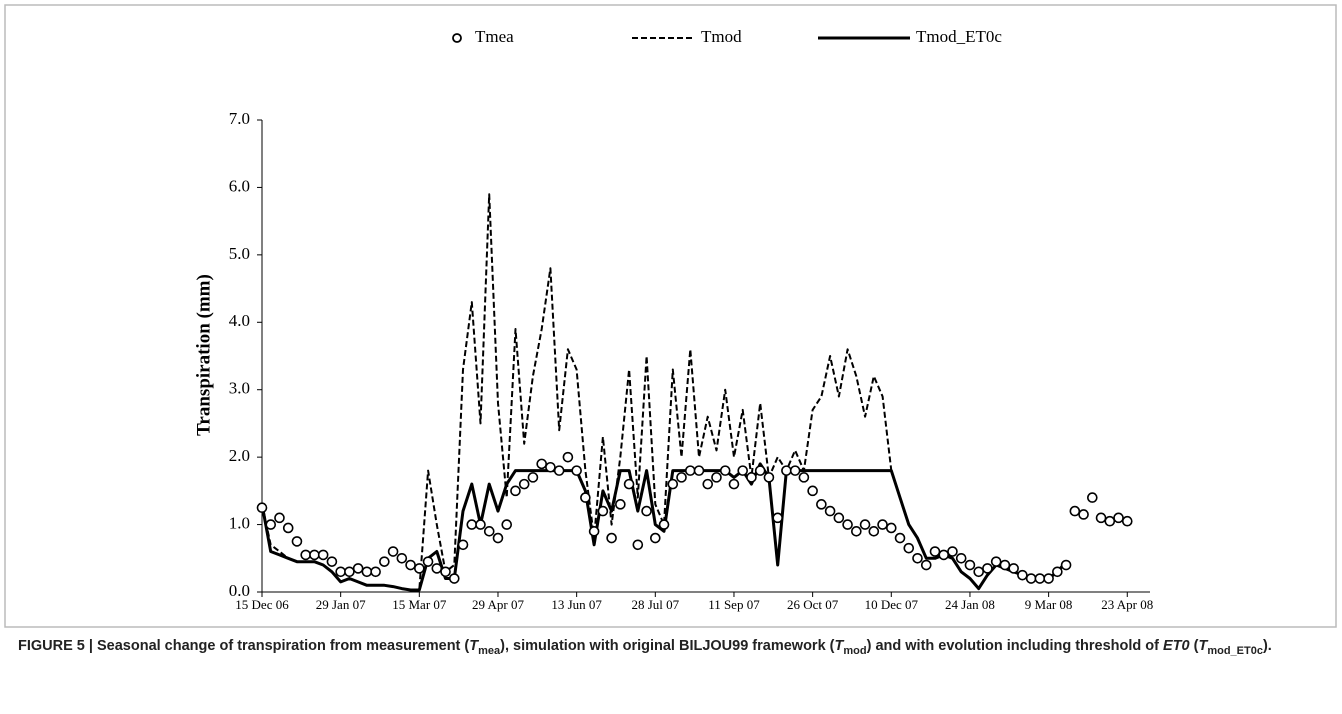 Image resolution: width=1342 pixels, height=714 pixels. What do you see at coordinates (813, 604) in the screenshot?
I see `x-tick-label: 26 Oct 07` at bounding box center [813, 604].